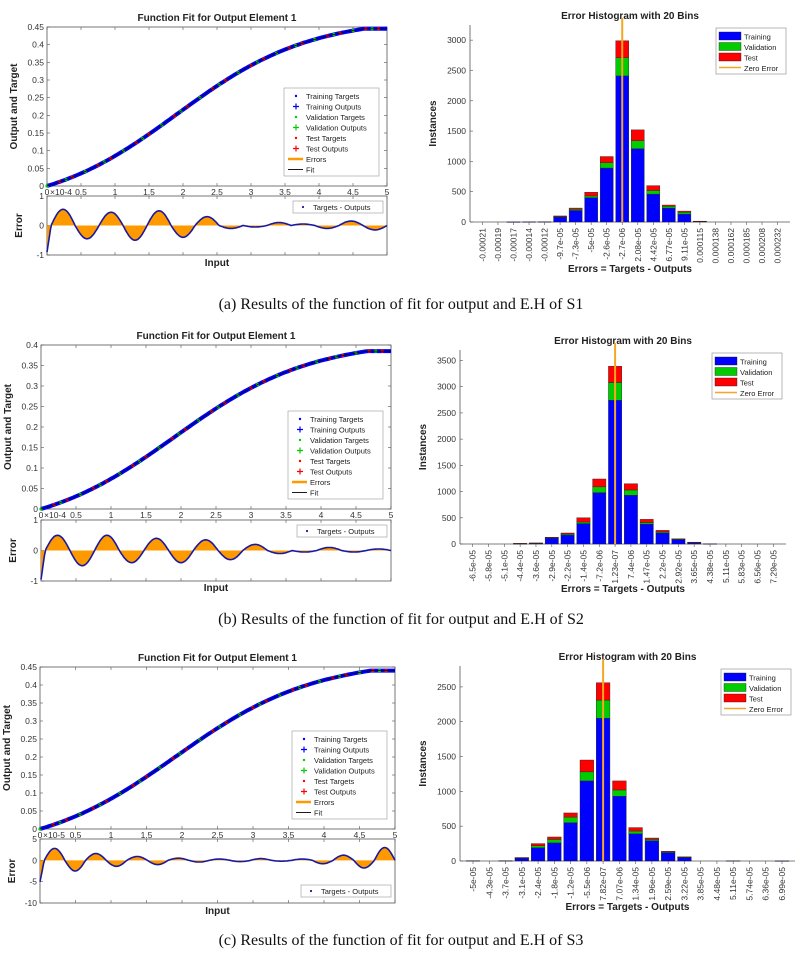 The height and width of the screenshot is (963, 802). I want to click on x-tick-label: 1.34e-05, so click(636, 884).